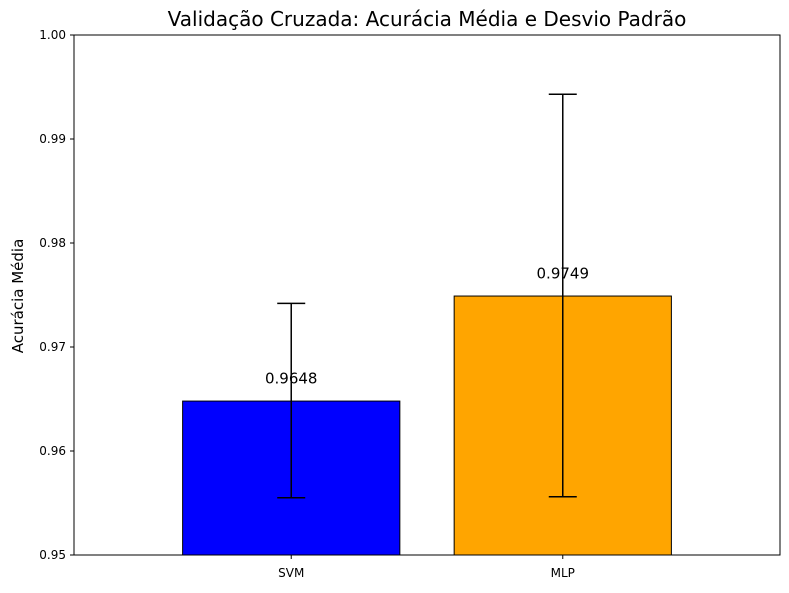  I want to click on y-tick-label: 1.00, so click(52, 35).